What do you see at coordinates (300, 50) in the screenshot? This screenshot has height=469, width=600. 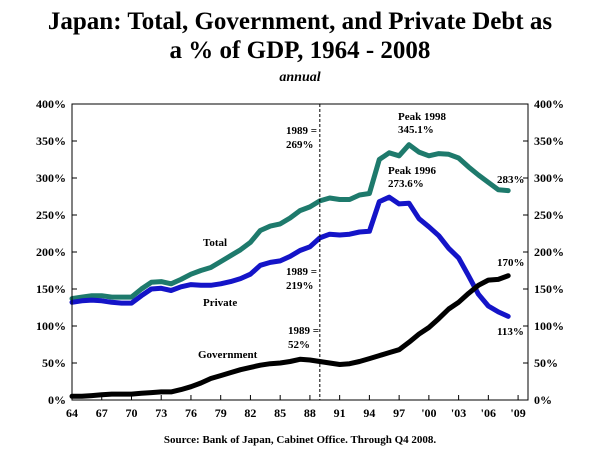 I see `chart-title-line2: a % of GDP, 1964 - 2008` at bounding box center [300, 50].